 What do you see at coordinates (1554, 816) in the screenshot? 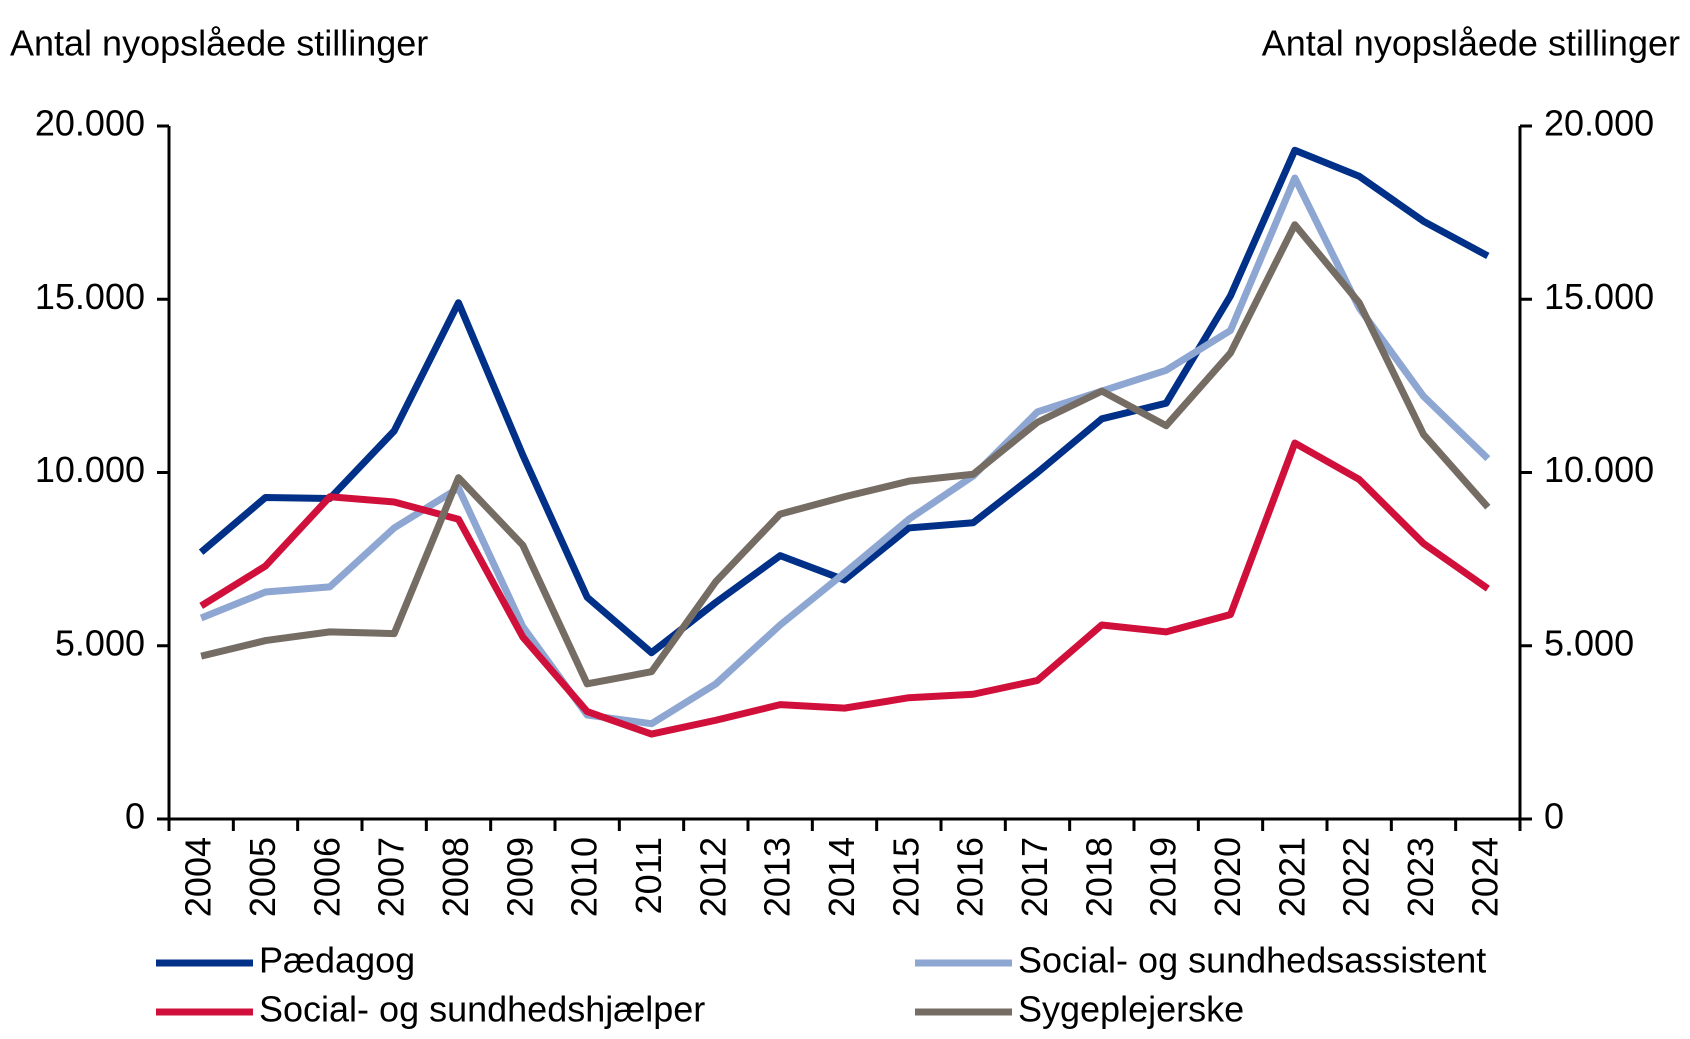
I see `y2-tick-label: 0` at bounding box center [1554, 816].